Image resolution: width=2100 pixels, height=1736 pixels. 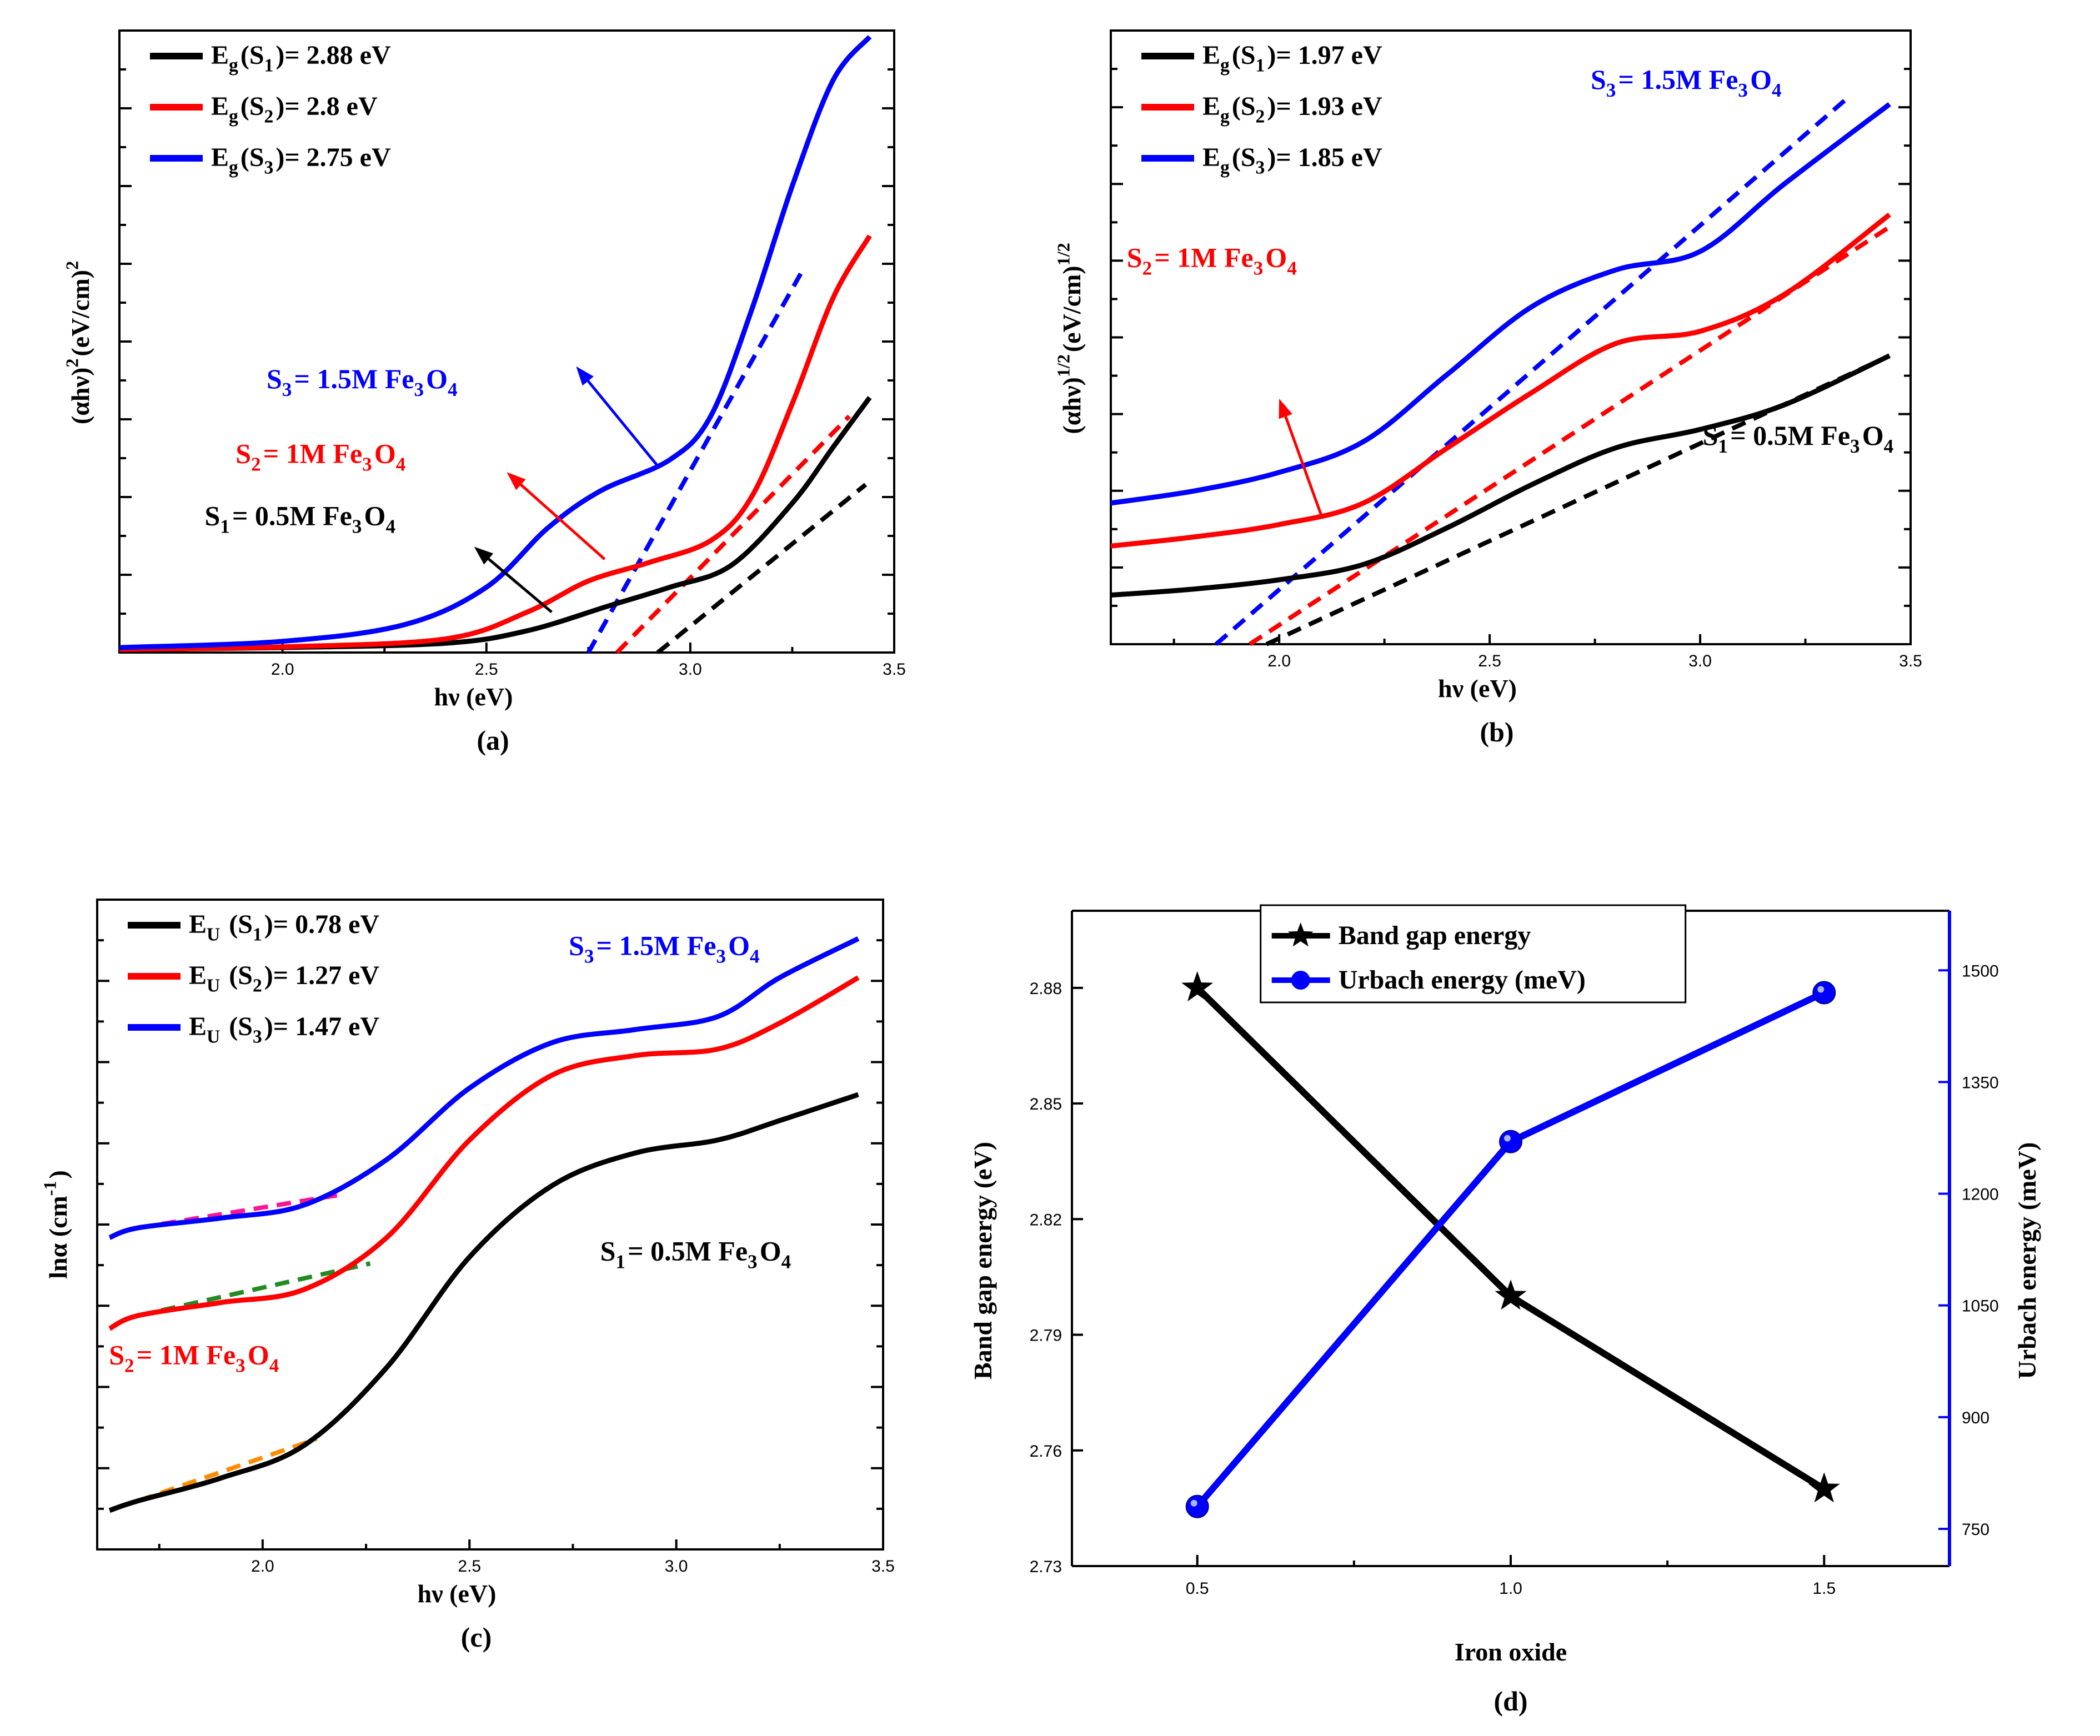 What do you see at coordinates (301, 58) in the screenshot?
I see `legend-entry-s1: Eg (S1 )= 2.88 eV` at bounding box center [301, 58].